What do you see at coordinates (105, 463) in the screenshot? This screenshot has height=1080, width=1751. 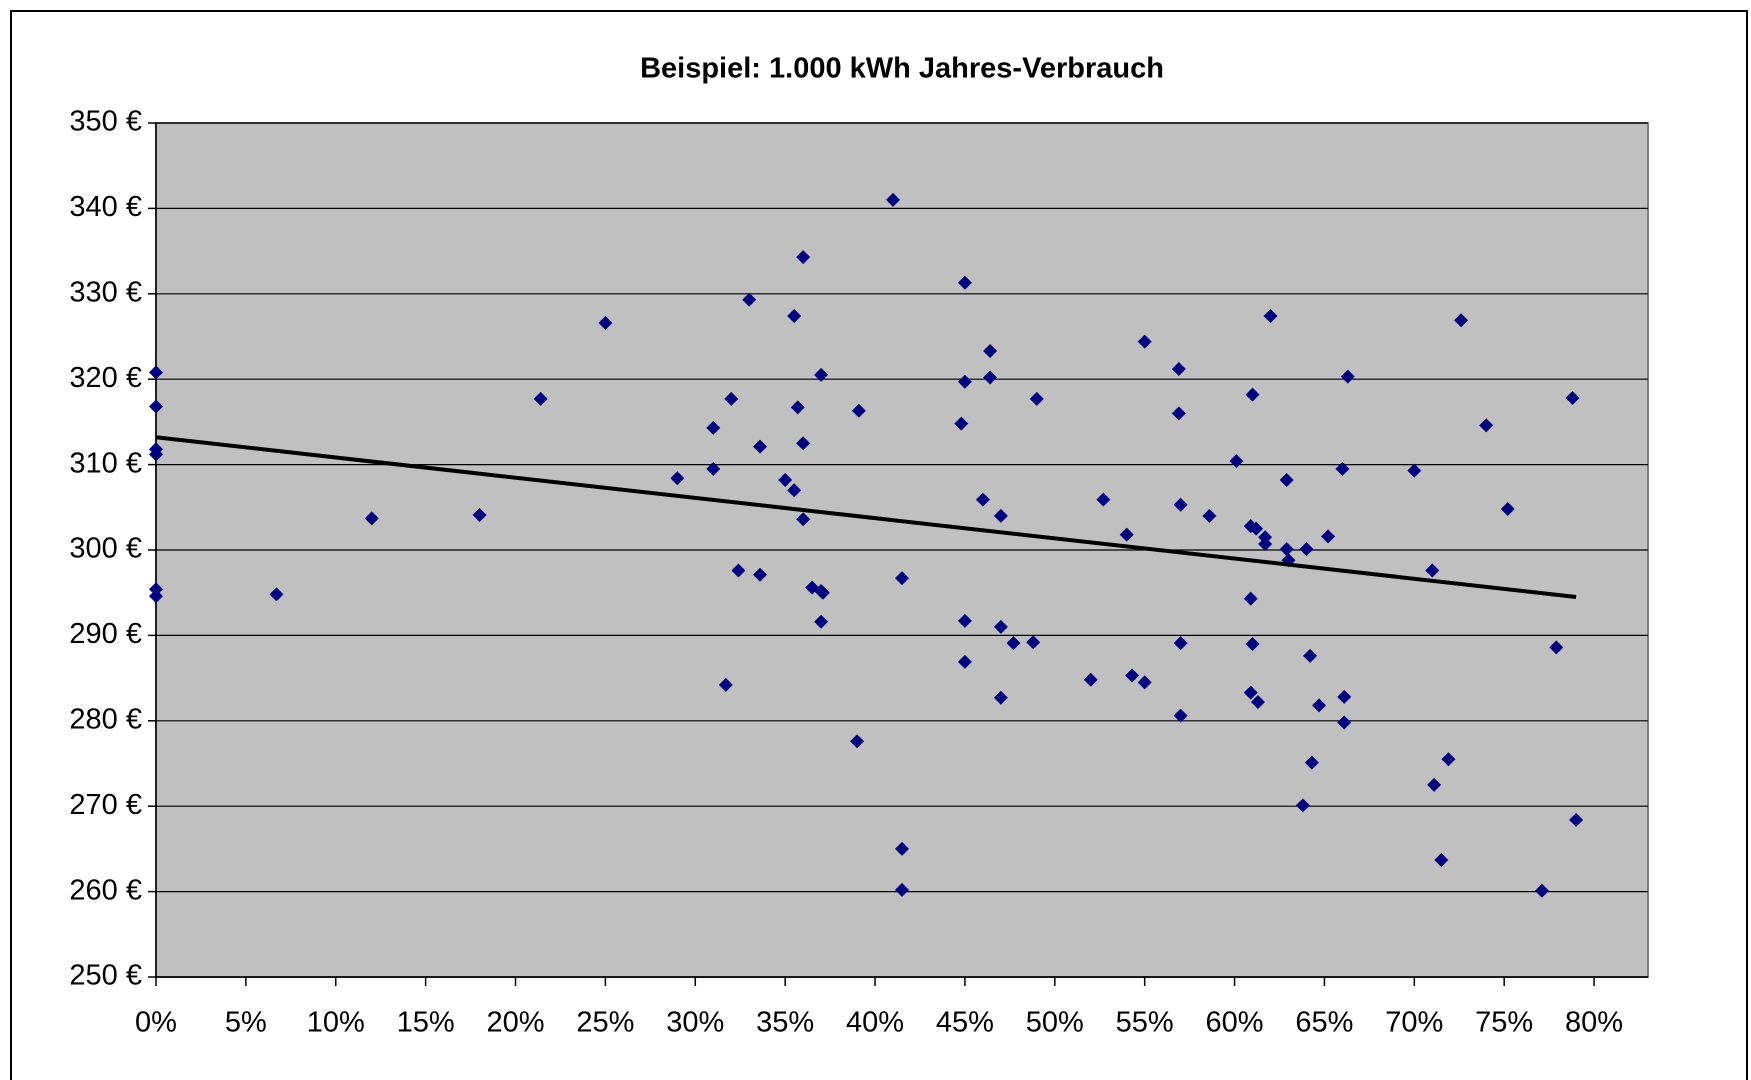 I see `y-tick-label: 310 €` at bounding box center [105, 463].